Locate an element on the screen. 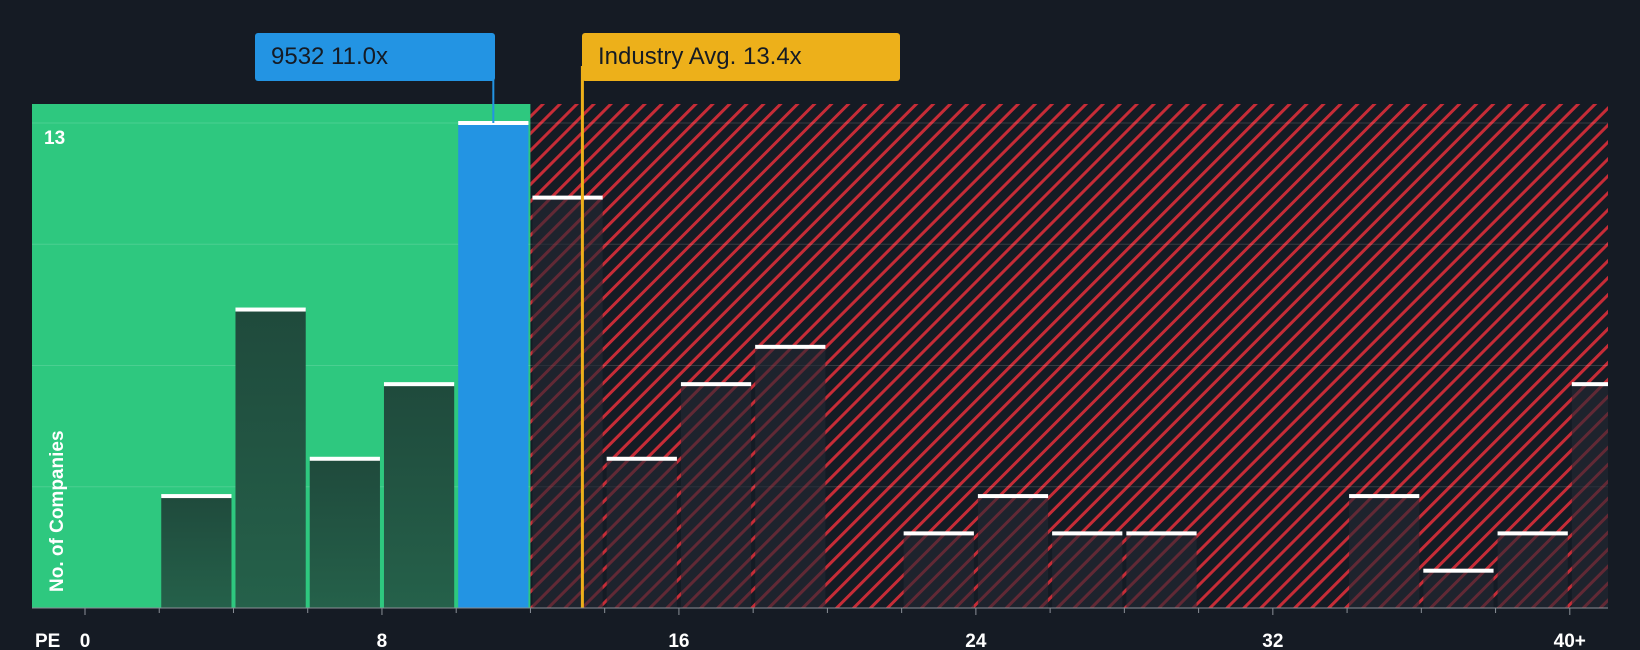 The image size is (1640, 650). company-pe-callout: 9532 11.0x is located at coordinates (375, 57).